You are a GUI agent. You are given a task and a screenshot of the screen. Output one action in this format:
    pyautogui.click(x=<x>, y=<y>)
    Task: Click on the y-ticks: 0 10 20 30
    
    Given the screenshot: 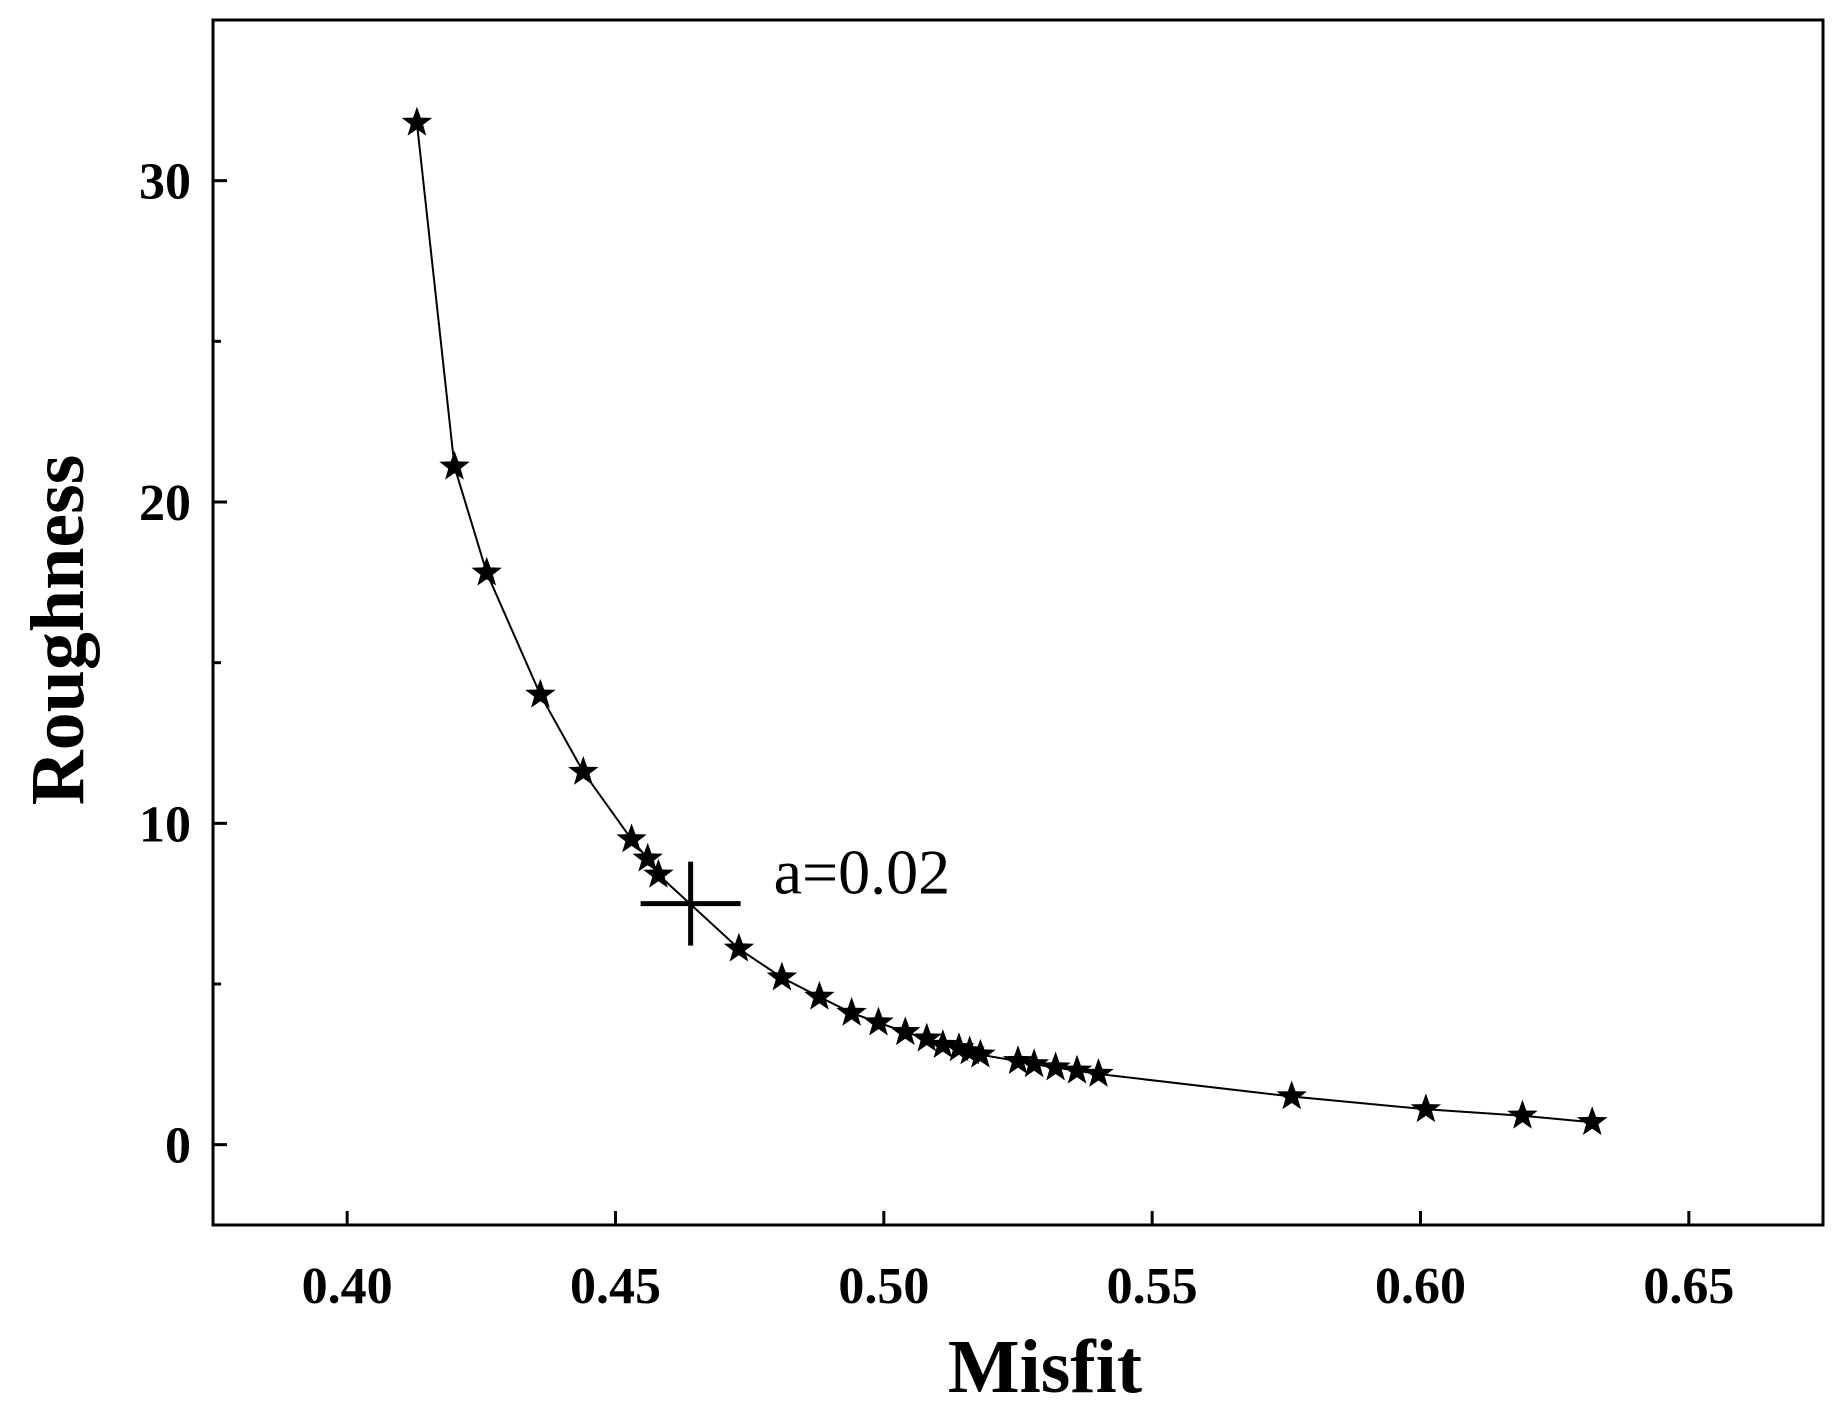 What is the action you would take?
    pyautogui.click(x=183, y=664)
    